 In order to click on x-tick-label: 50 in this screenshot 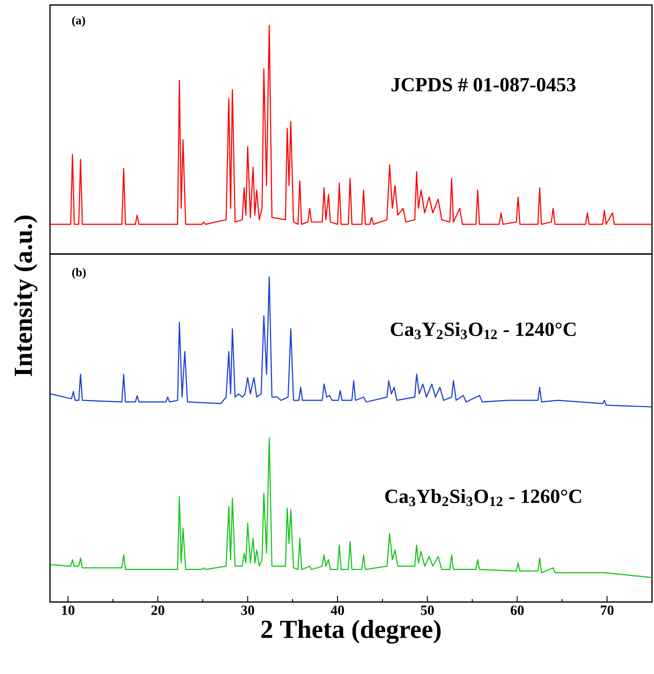, I will do `click(427, 610)`.